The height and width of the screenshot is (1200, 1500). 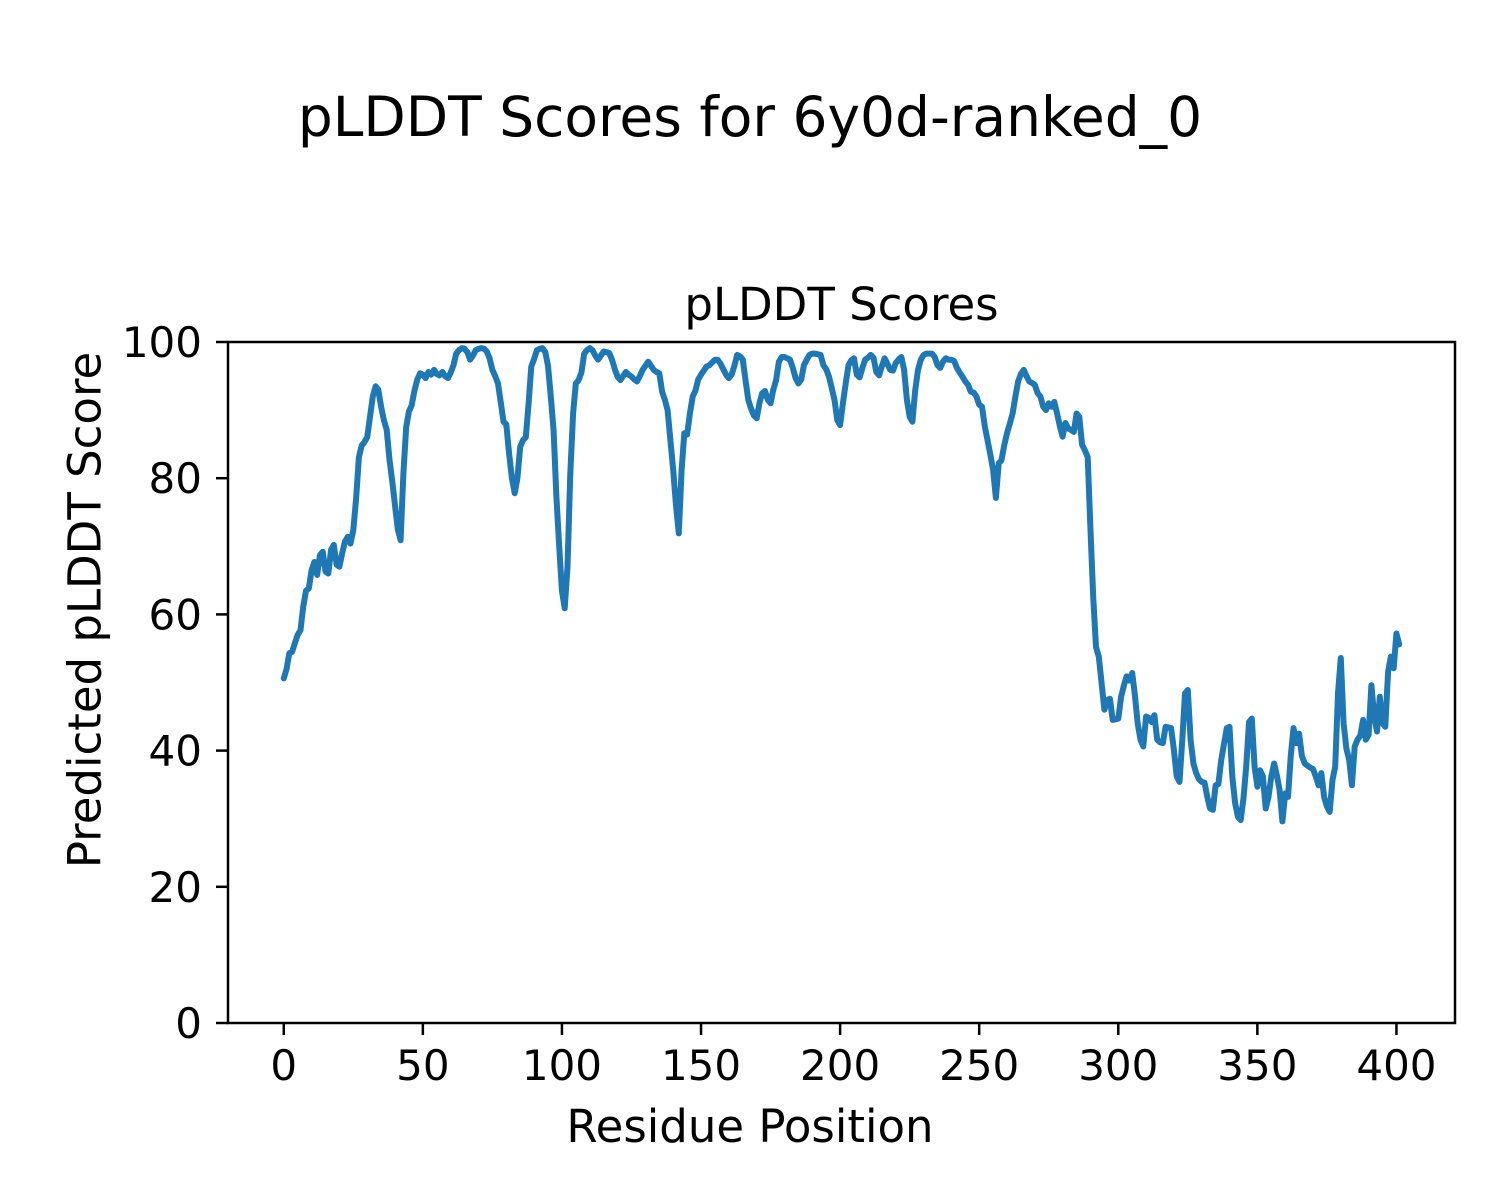 I want to click on x-tick-label: 0, so click(x=283, y=1065).